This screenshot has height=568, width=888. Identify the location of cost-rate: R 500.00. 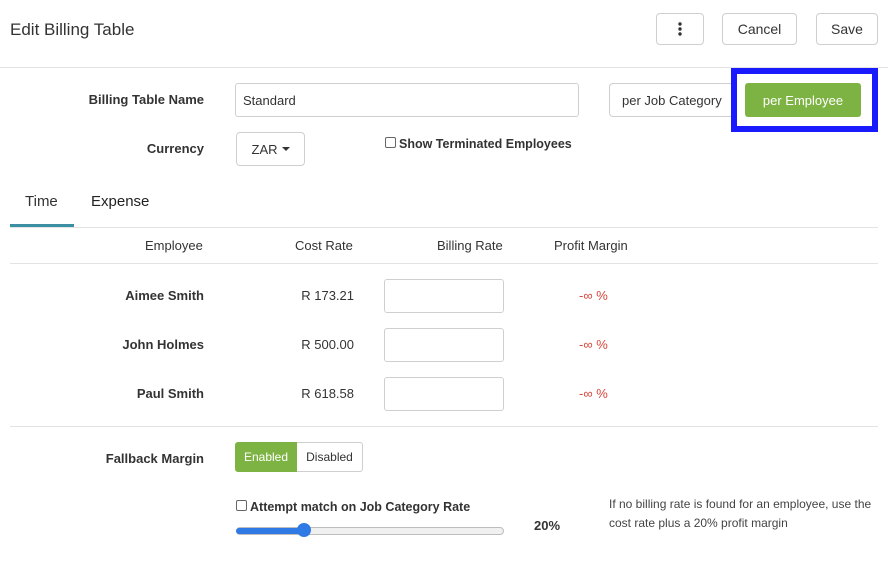
(327, 344).